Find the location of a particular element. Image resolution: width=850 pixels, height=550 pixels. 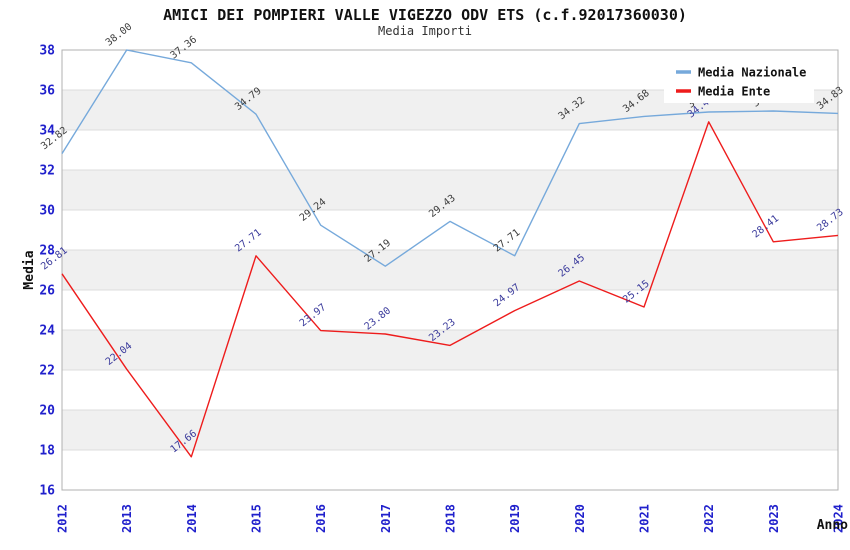

y-tick-label: 22 is located at coordinates (47, 371).